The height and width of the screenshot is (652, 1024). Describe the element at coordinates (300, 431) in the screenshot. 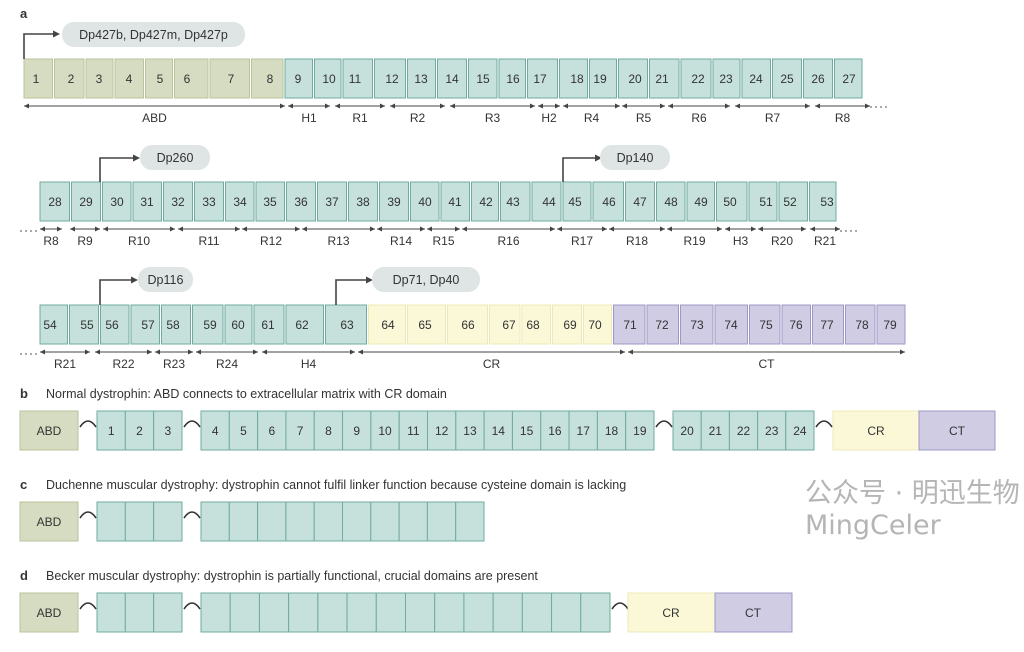

I see `repeat-label: 7` at that location.